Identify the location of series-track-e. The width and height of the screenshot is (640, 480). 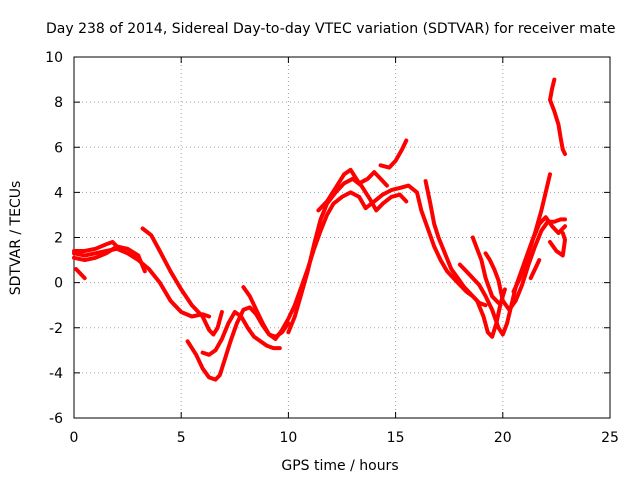
(182, 281).